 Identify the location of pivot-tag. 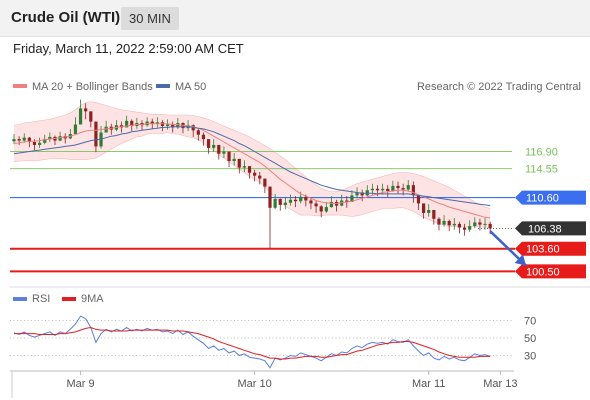
(550, 197).